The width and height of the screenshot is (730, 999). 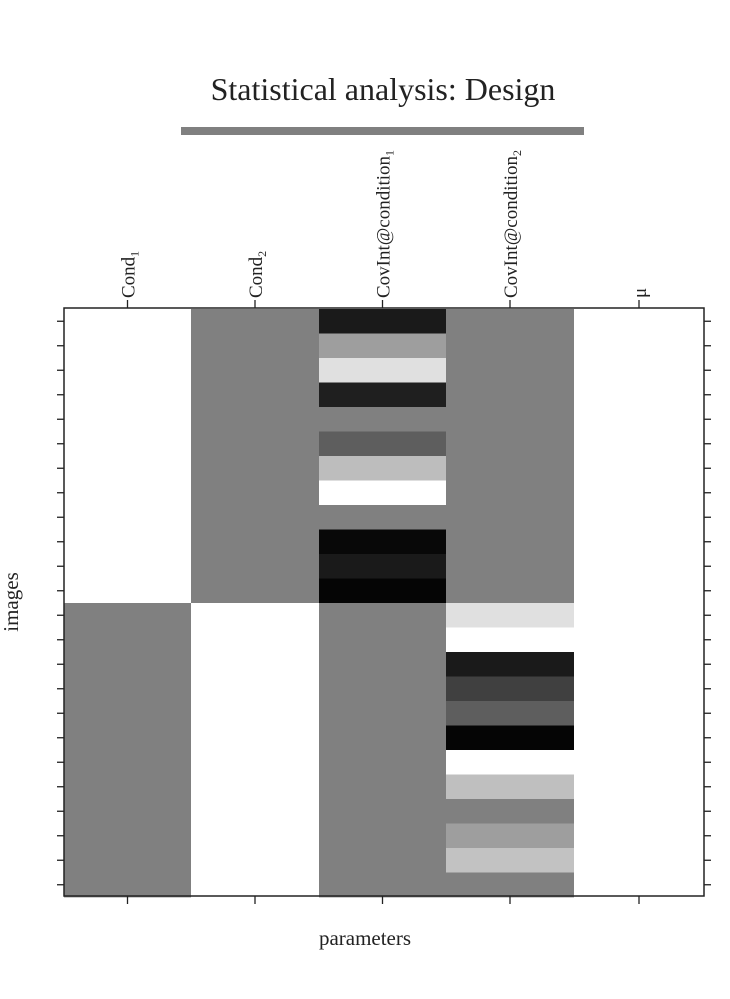 I want to click on y-axis-label: images, so click(x=11, y=601).